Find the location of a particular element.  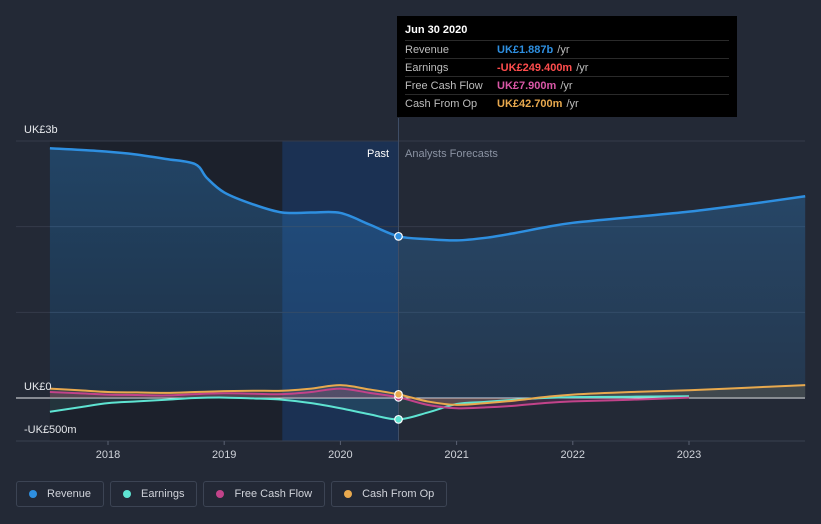

tooltip-row-value: UK£7.900m is located at coordinates (527, 85).